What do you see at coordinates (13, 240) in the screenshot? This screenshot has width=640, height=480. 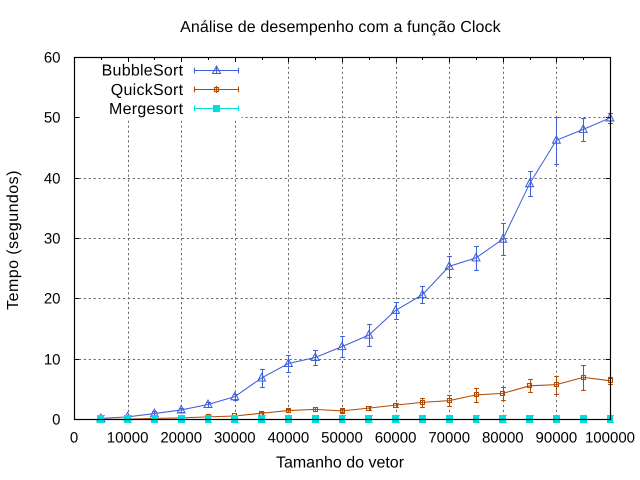 I see `svg-text: Tempo (segundos)` at bounding box center [13, 240].